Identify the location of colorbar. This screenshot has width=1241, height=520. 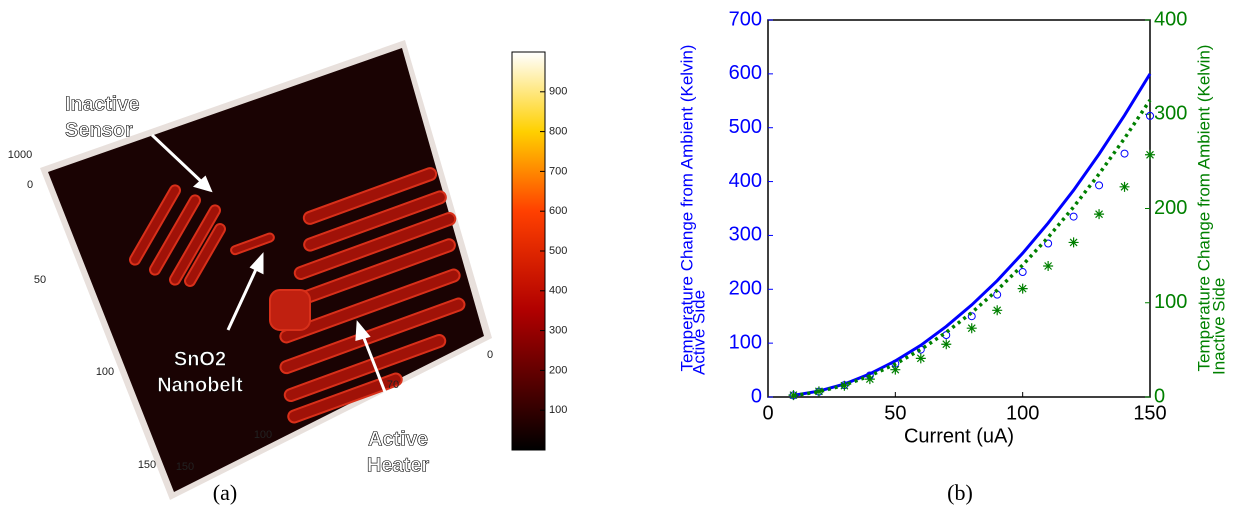
(528, 251).